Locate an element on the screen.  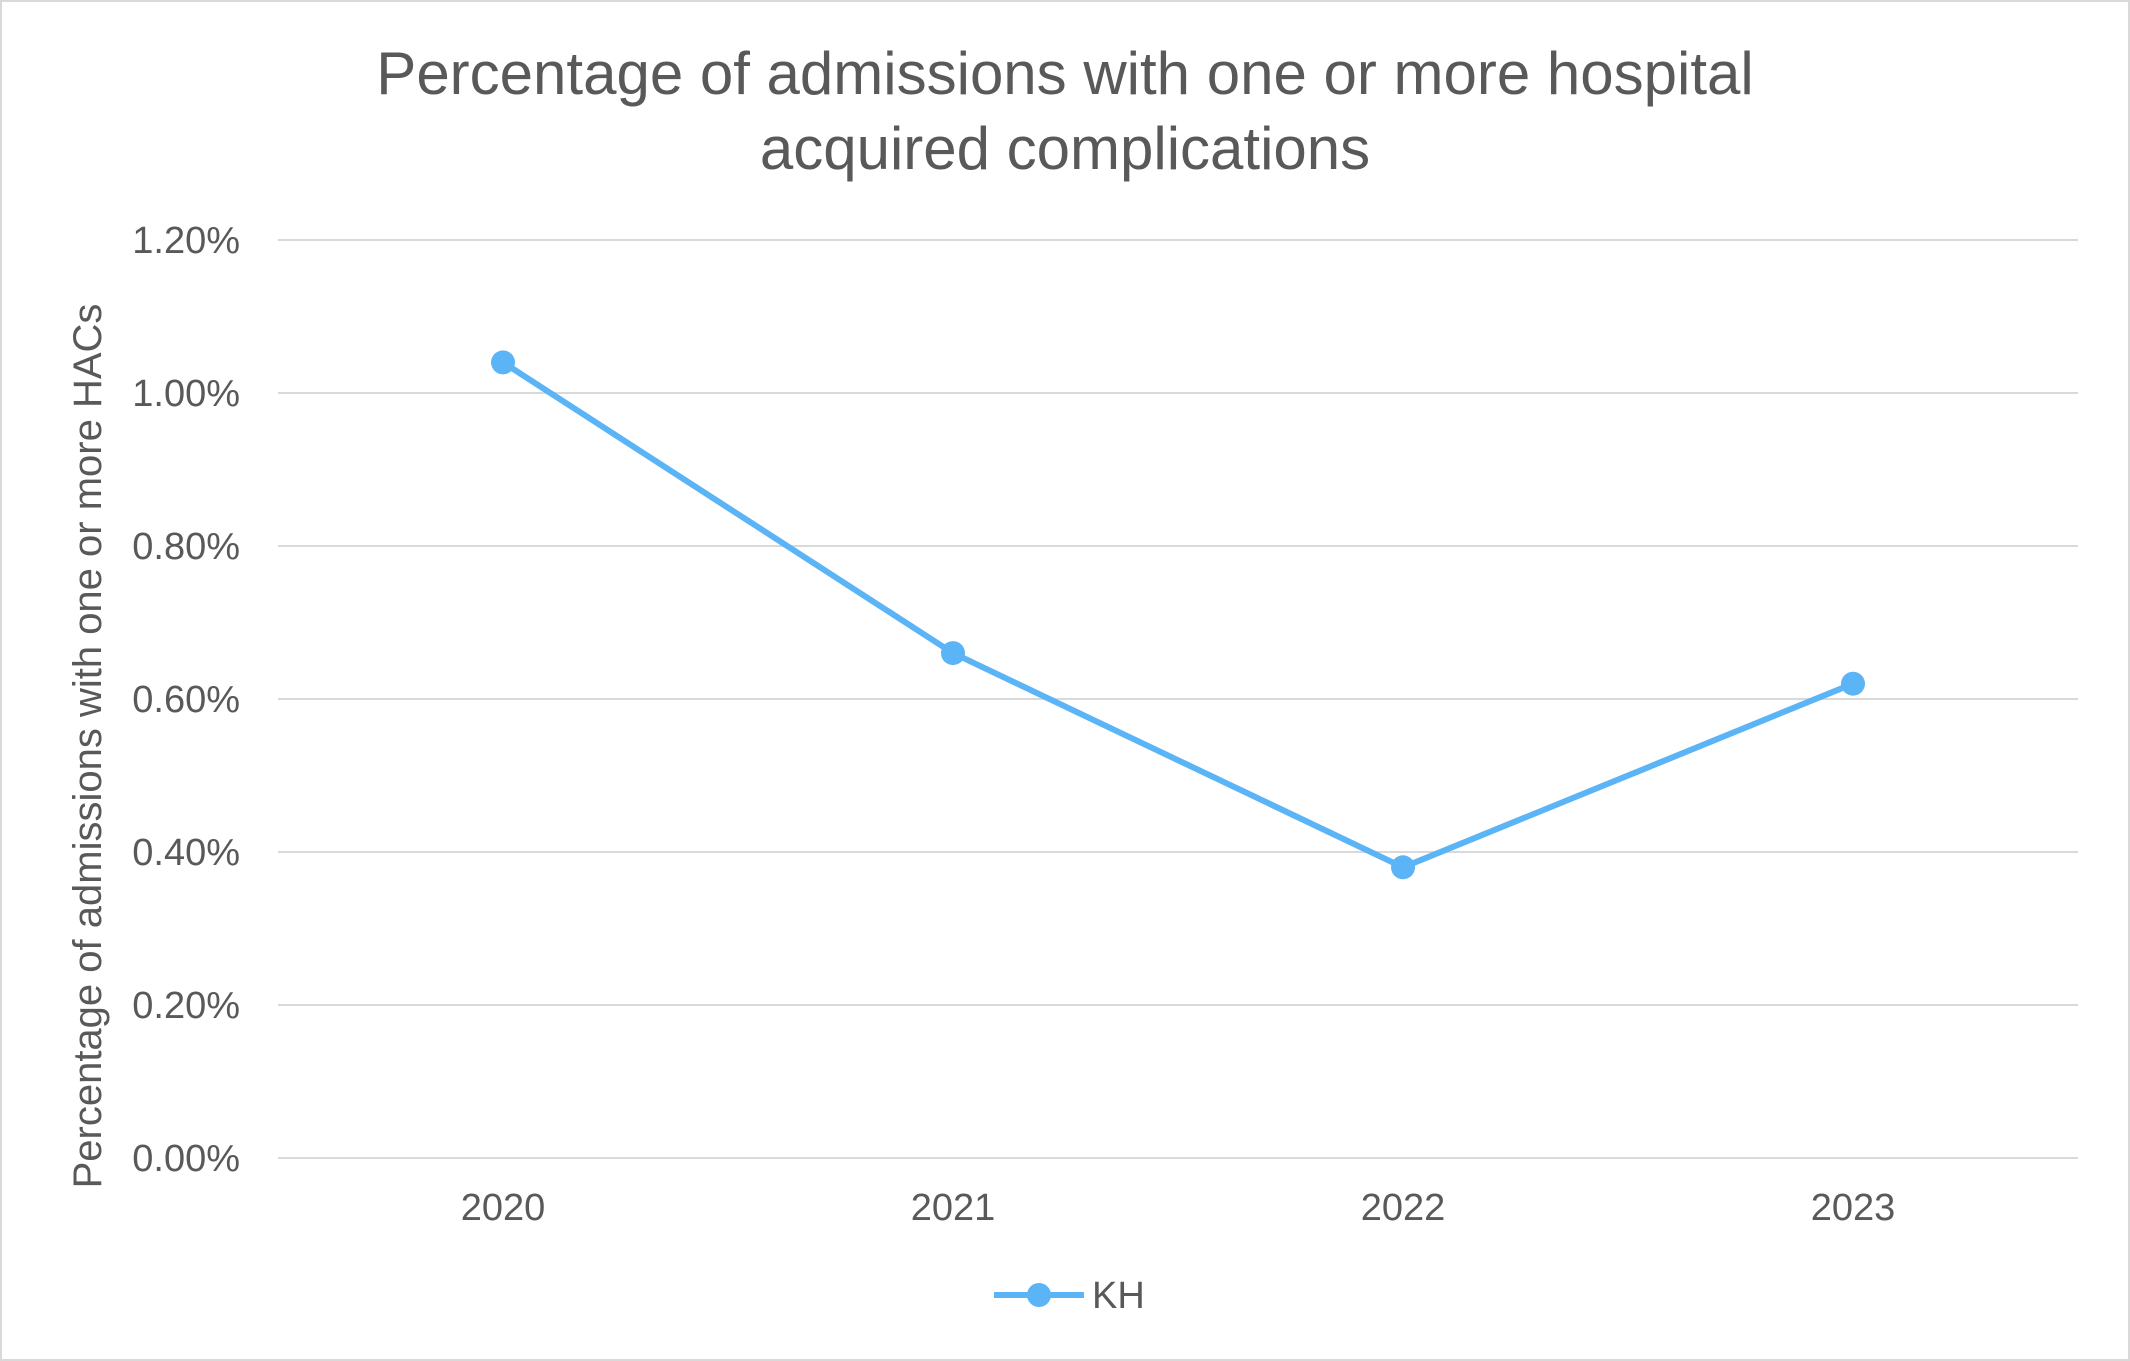
y-tick-label: 0.20% is located at coordinates (186, 1006).